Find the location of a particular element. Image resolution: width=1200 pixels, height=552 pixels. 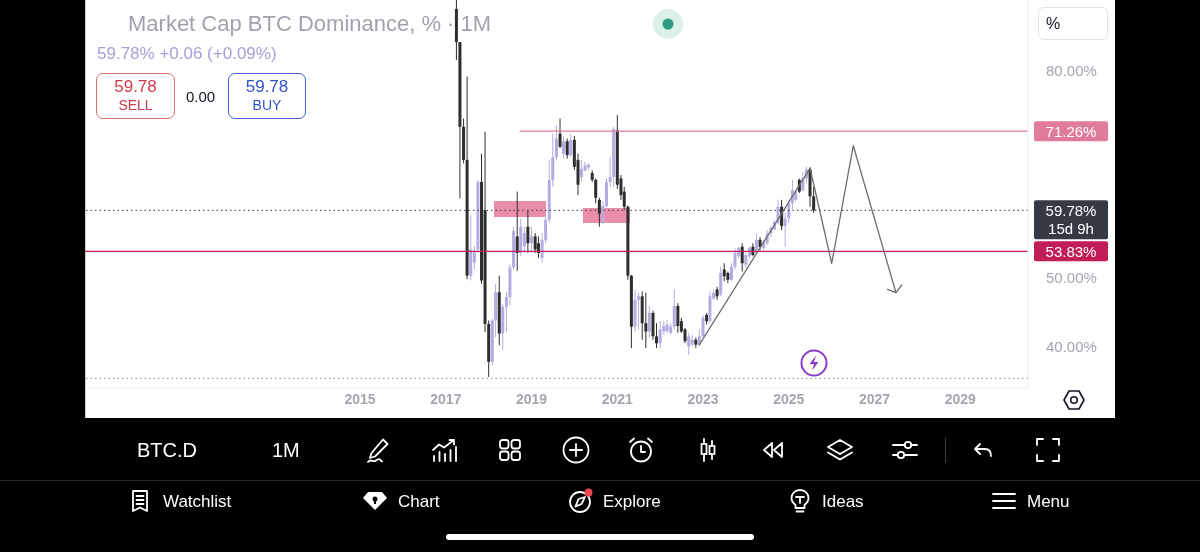

text: Ideas is located at coordinates (843, 501).